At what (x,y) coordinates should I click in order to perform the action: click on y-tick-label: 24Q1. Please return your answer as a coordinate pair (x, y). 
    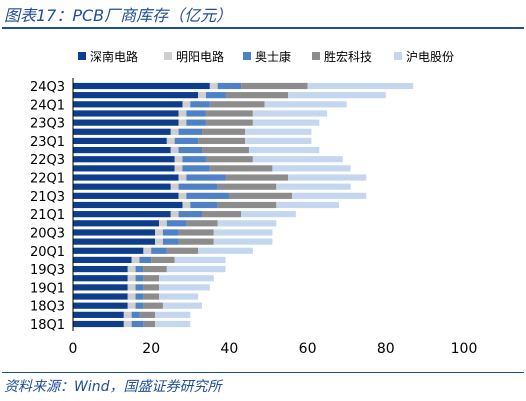
    Looking at the image, I should click on (47, 105).